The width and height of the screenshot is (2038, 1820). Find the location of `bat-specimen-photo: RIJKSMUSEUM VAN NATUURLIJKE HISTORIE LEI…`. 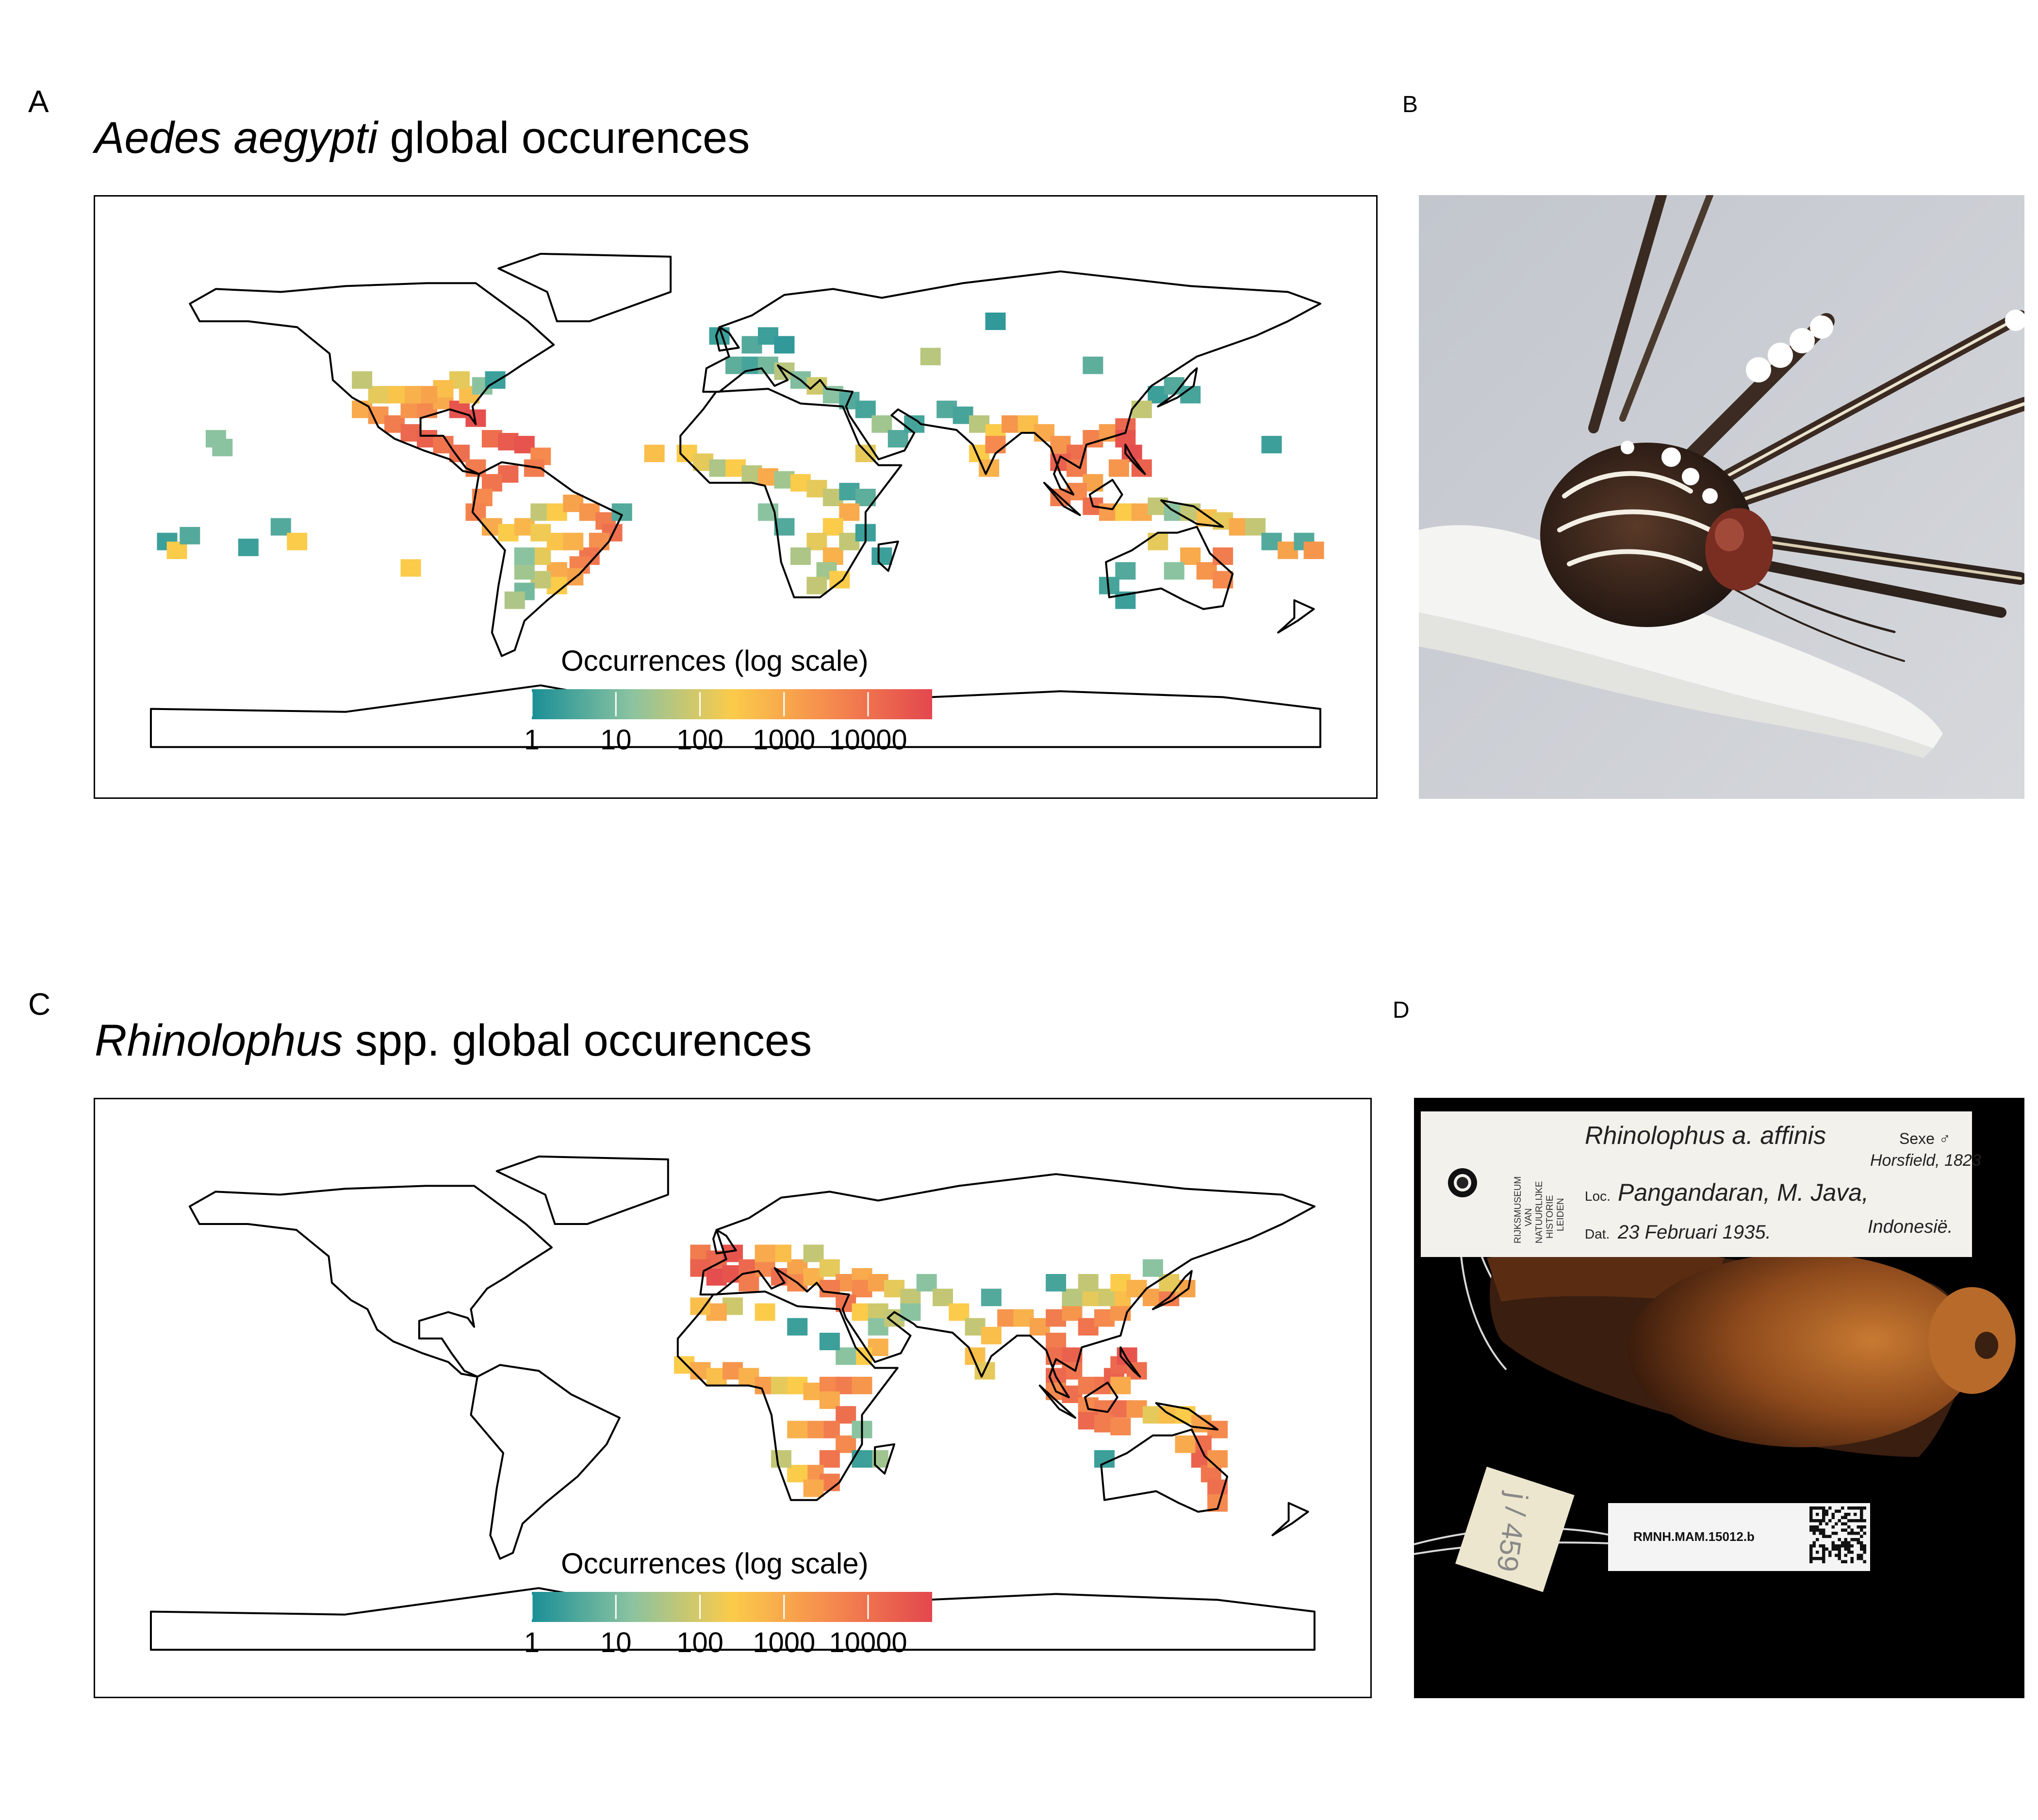

bat-specimen-photo: RIJKSMUSEUM VAN NATUURLIJKE HISTORIE LEI… is located at coordinates (1719, 1398).